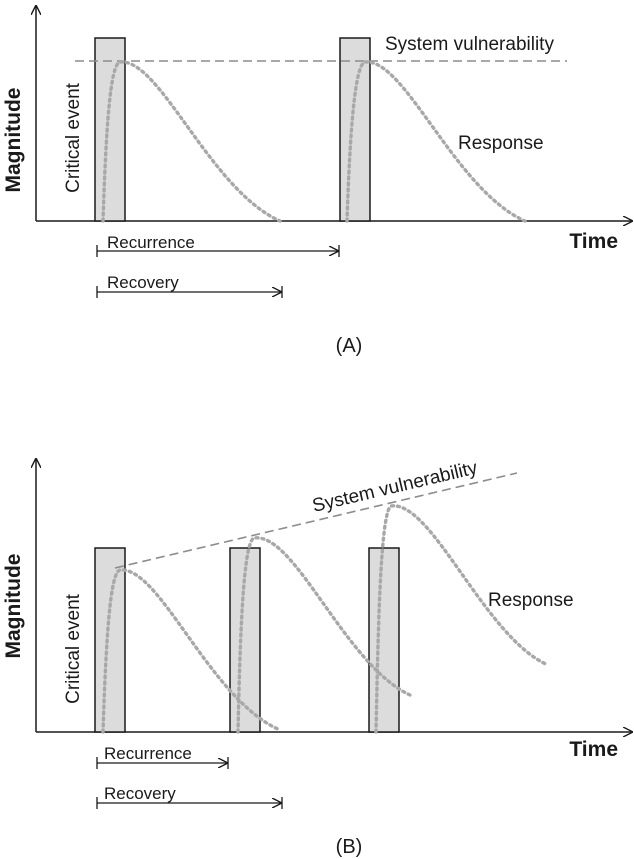 The image size is (634, 859). I want to click on panel-a-recovery-label: Recovery, so click(143, 282).